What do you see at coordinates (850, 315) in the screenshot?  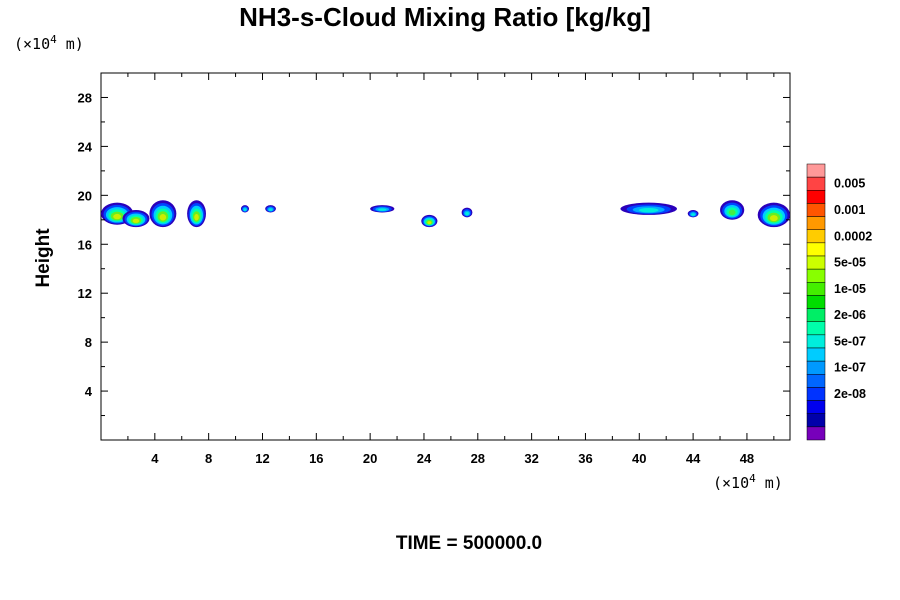 I see `colorbar-label: 2e-06` at bounding box center [850, 315].